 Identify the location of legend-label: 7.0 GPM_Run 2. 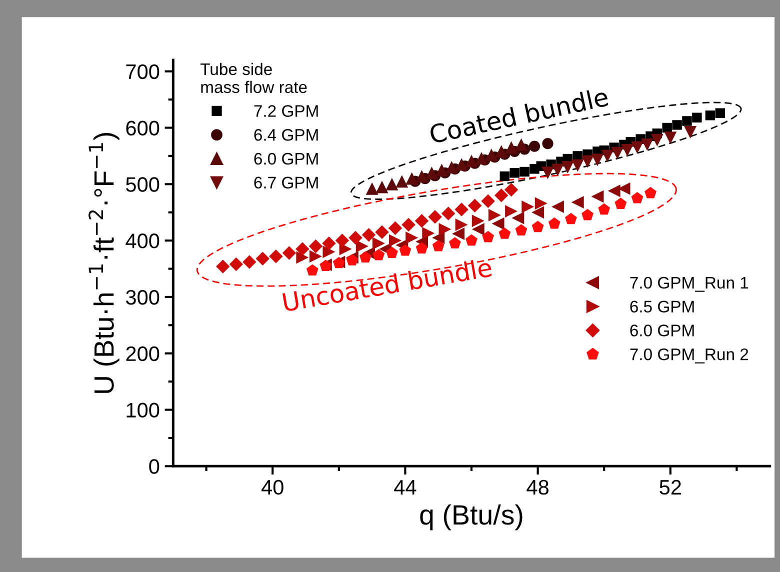
(689, 356).